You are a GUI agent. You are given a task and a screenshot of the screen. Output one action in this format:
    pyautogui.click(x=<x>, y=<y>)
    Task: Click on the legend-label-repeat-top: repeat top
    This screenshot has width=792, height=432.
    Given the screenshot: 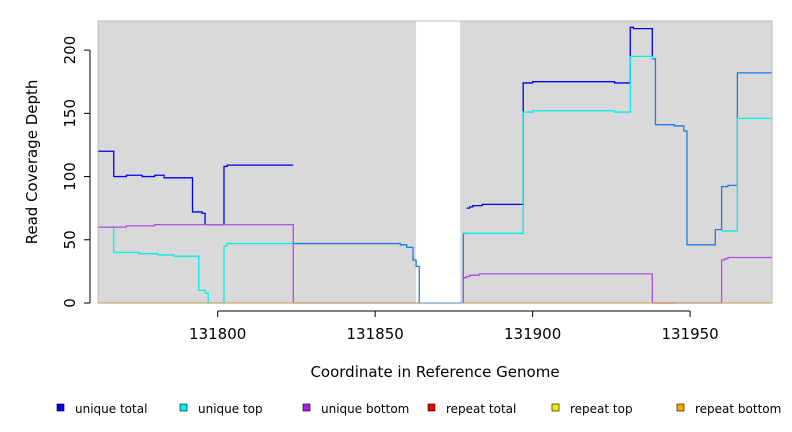 What is the action you would take?
    pyautogui.click(x=601, y=409)
    